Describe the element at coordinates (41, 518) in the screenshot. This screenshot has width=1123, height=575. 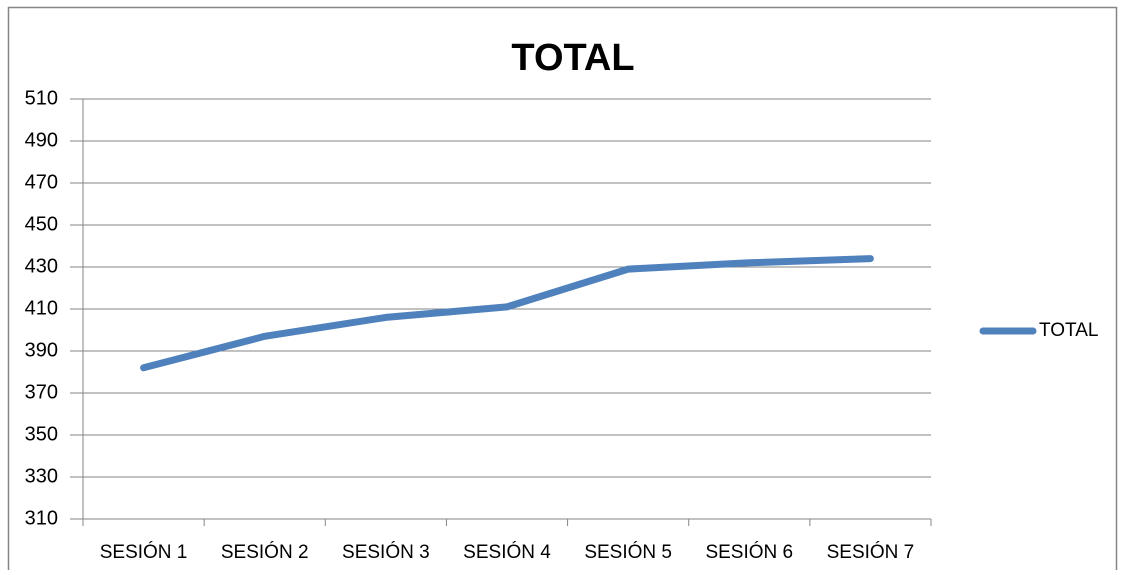
I see `y-tick-label: 310` at that location.